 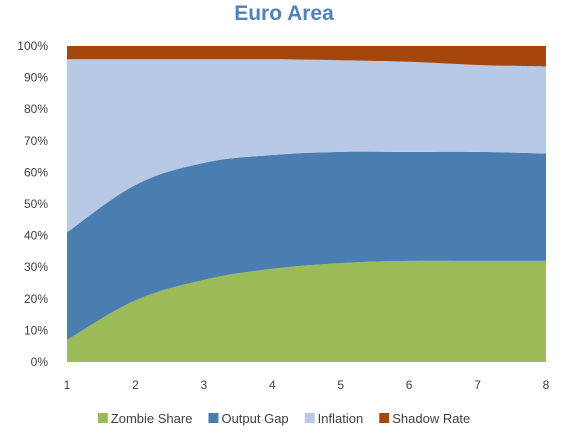 What do you see at coordinates (204, 385) in the screenshot?
I see `x-tick-label: 3` at bounding box center [204, 385].